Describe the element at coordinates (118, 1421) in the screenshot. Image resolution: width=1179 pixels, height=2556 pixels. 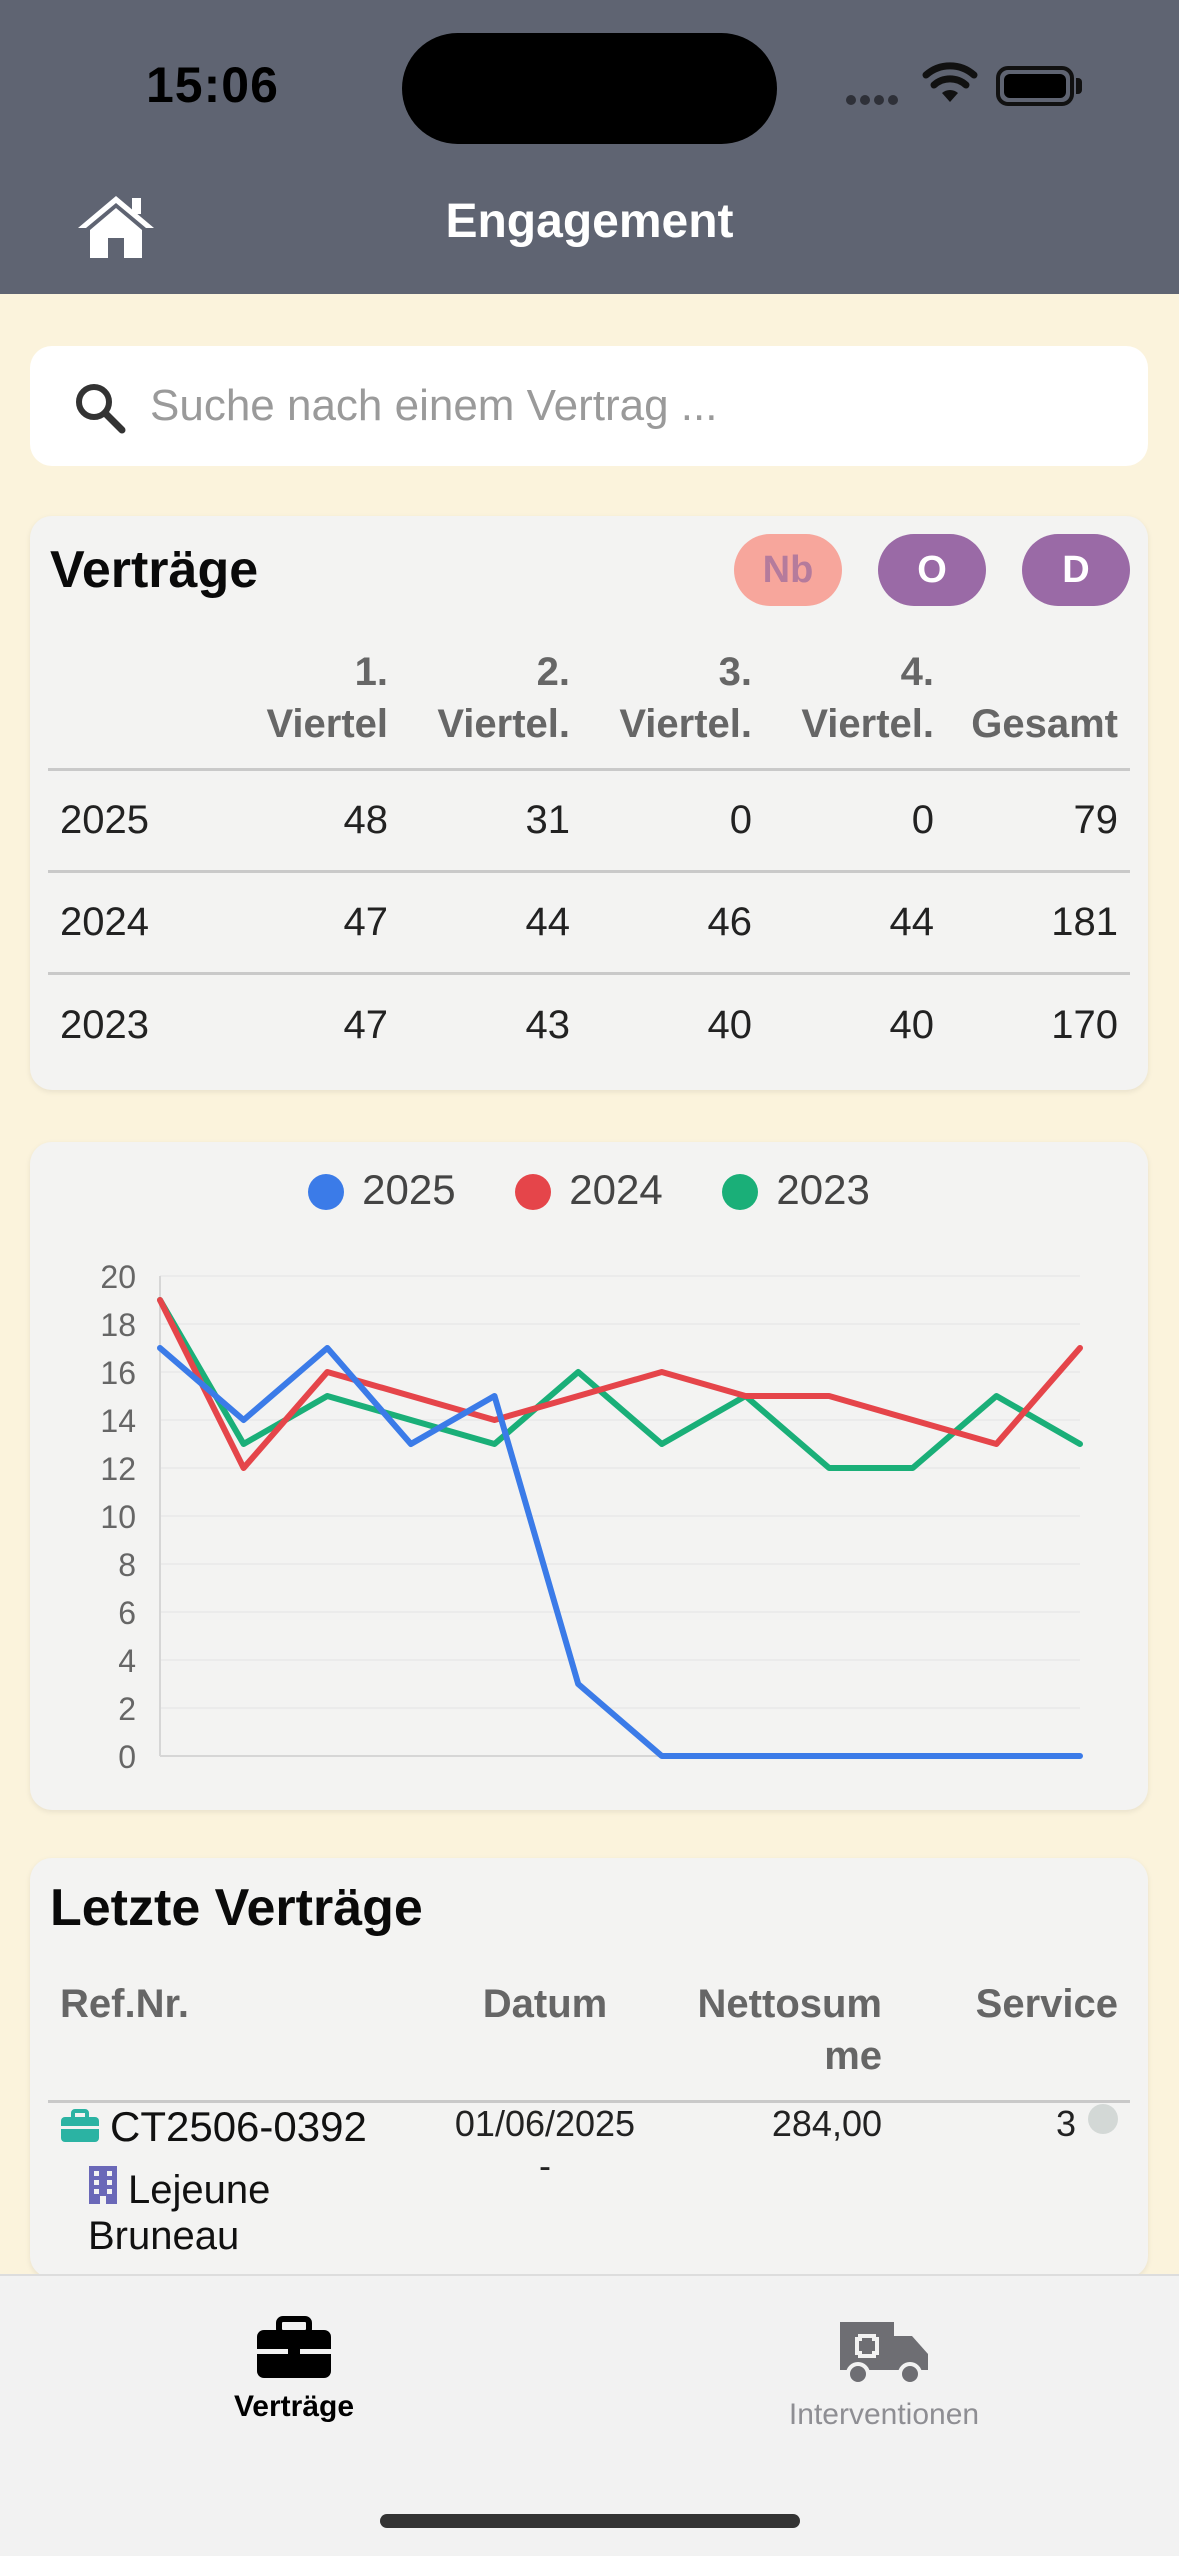
I see `y-tick-label: 14` at that location.